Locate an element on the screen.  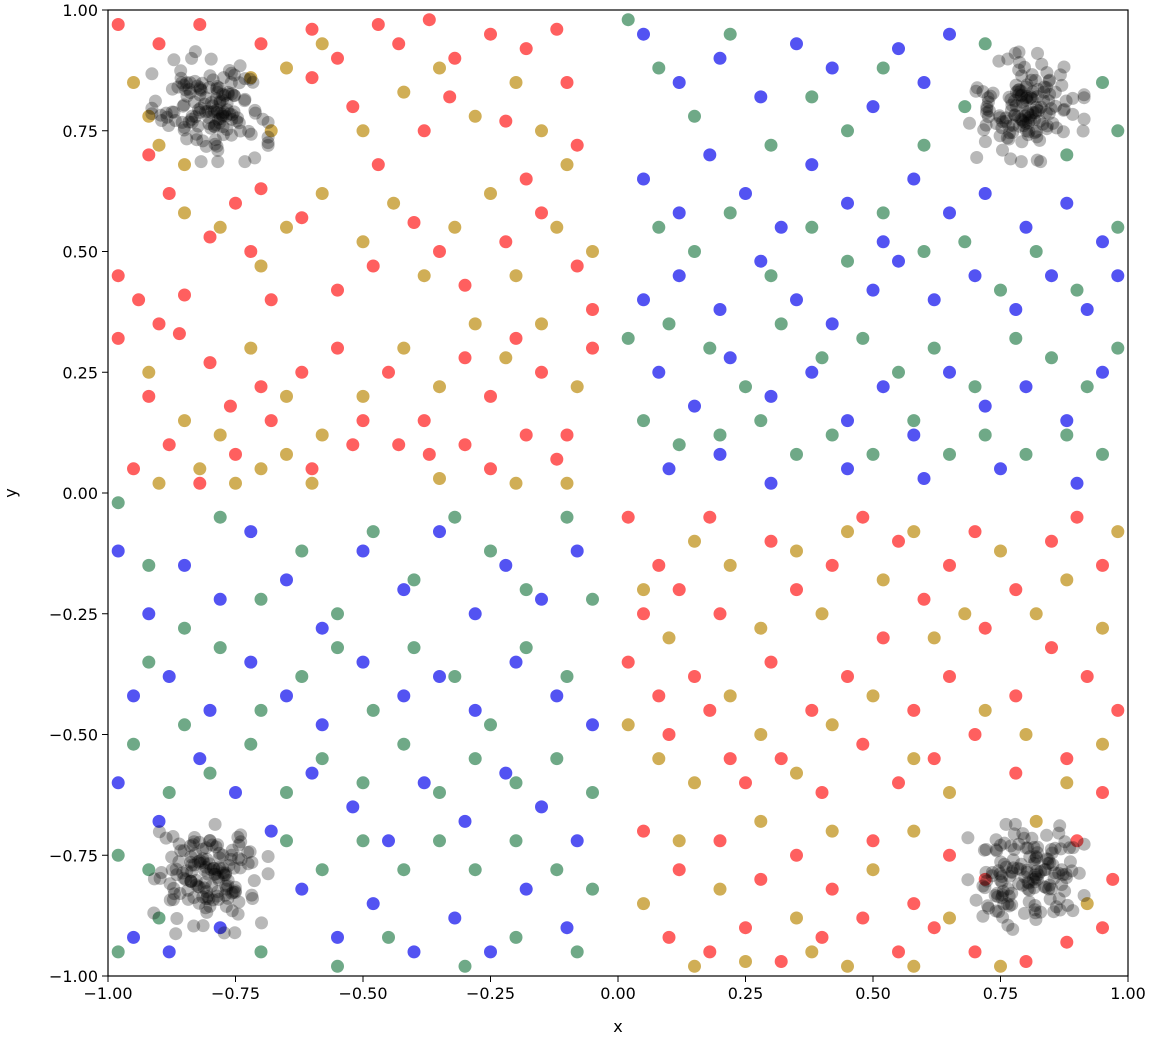
x-tick-label: 0.75 is located at coordinates (1001, 993).